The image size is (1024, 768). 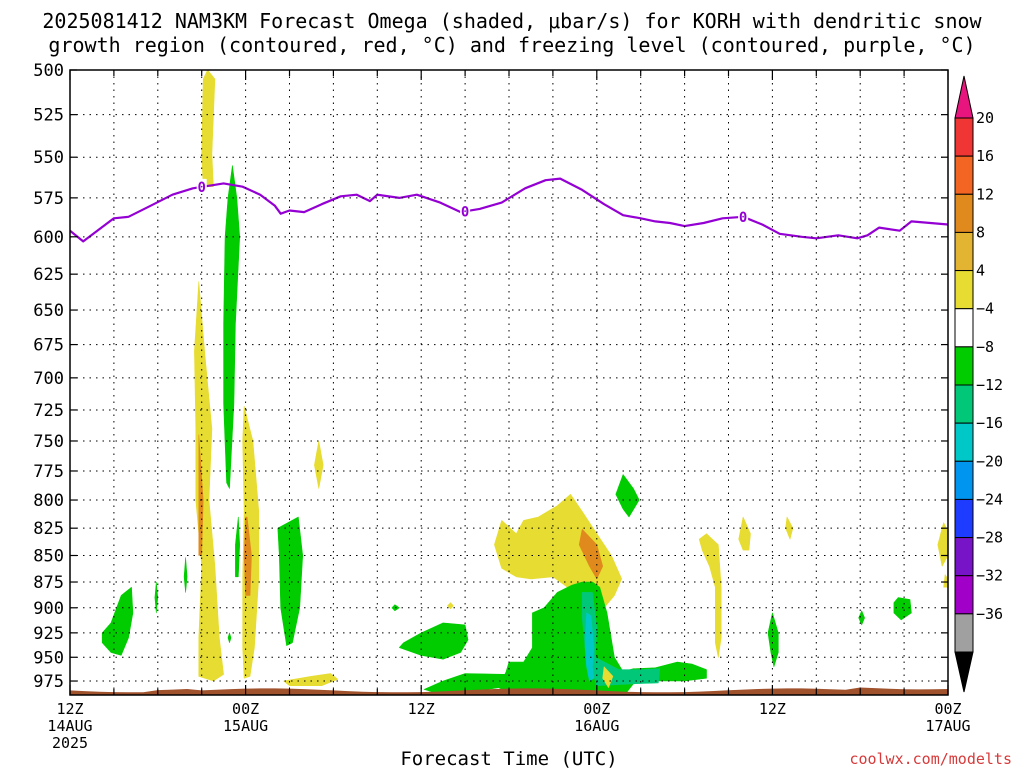 I want to click on colorbar-label-10: −24, so click(x=989, y=499).